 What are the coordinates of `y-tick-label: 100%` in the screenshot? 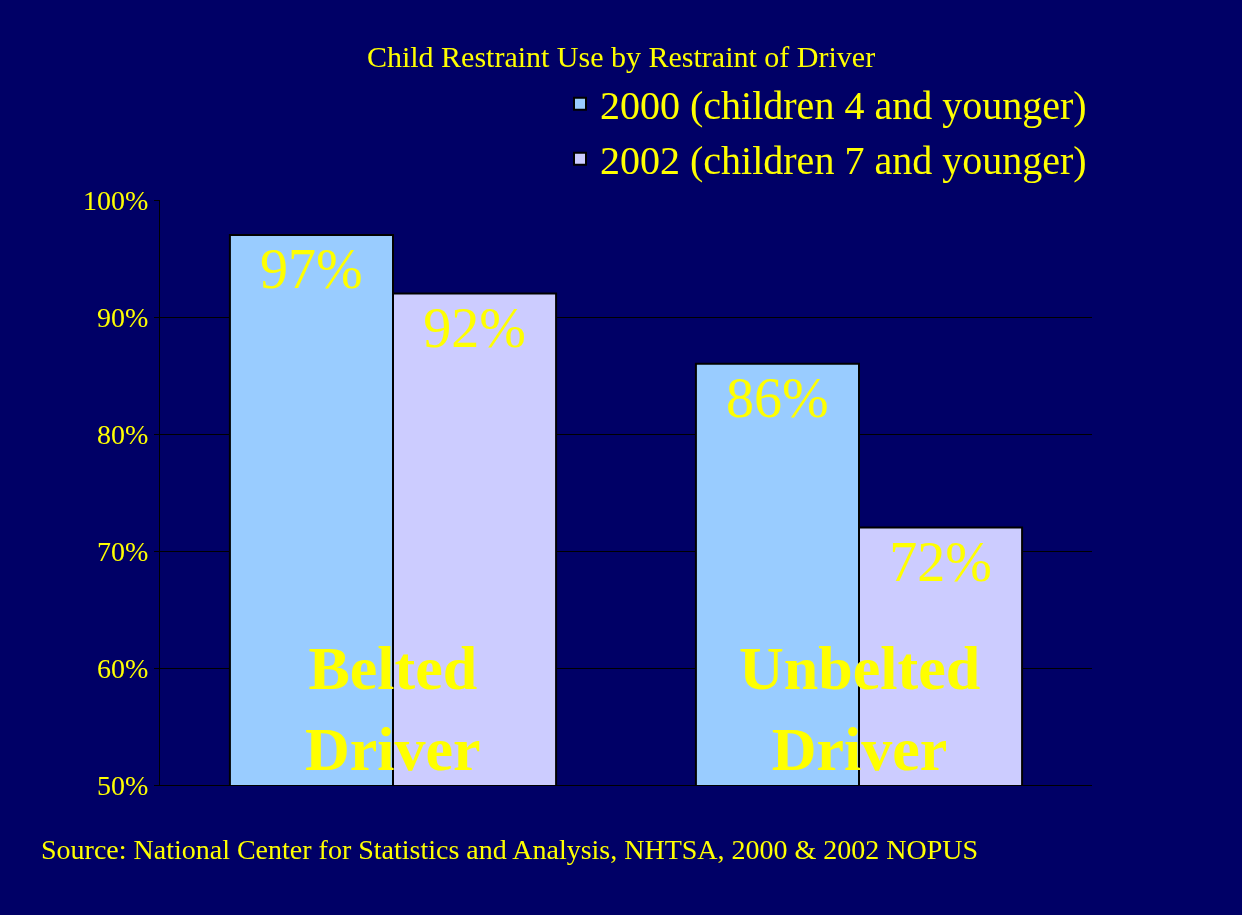 It's located at (116, 200).